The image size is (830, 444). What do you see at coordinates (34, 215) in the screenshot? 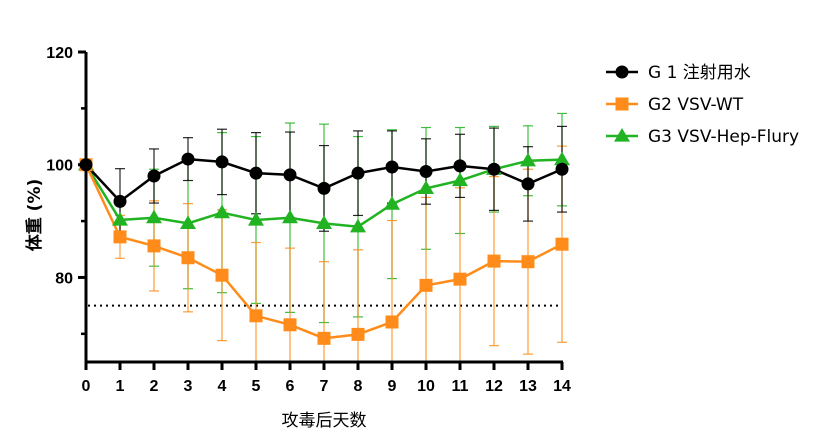
I see `y-axis-title: 体重 (%)` at bounding box center [34, 215].